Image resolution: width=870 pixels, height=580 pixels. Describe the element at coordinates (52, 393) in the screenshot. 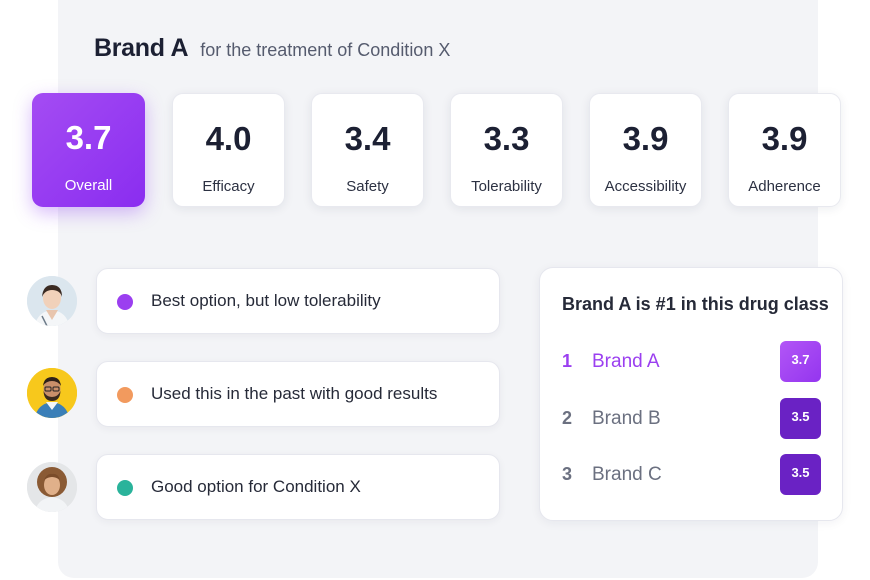

I see `avatar-man-doctor` at that location.